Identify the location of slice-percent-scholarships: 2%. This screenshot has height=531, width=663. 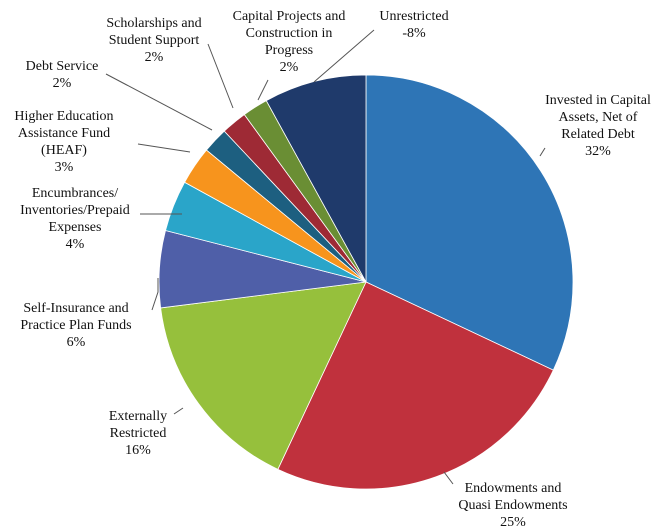
(154, 57).